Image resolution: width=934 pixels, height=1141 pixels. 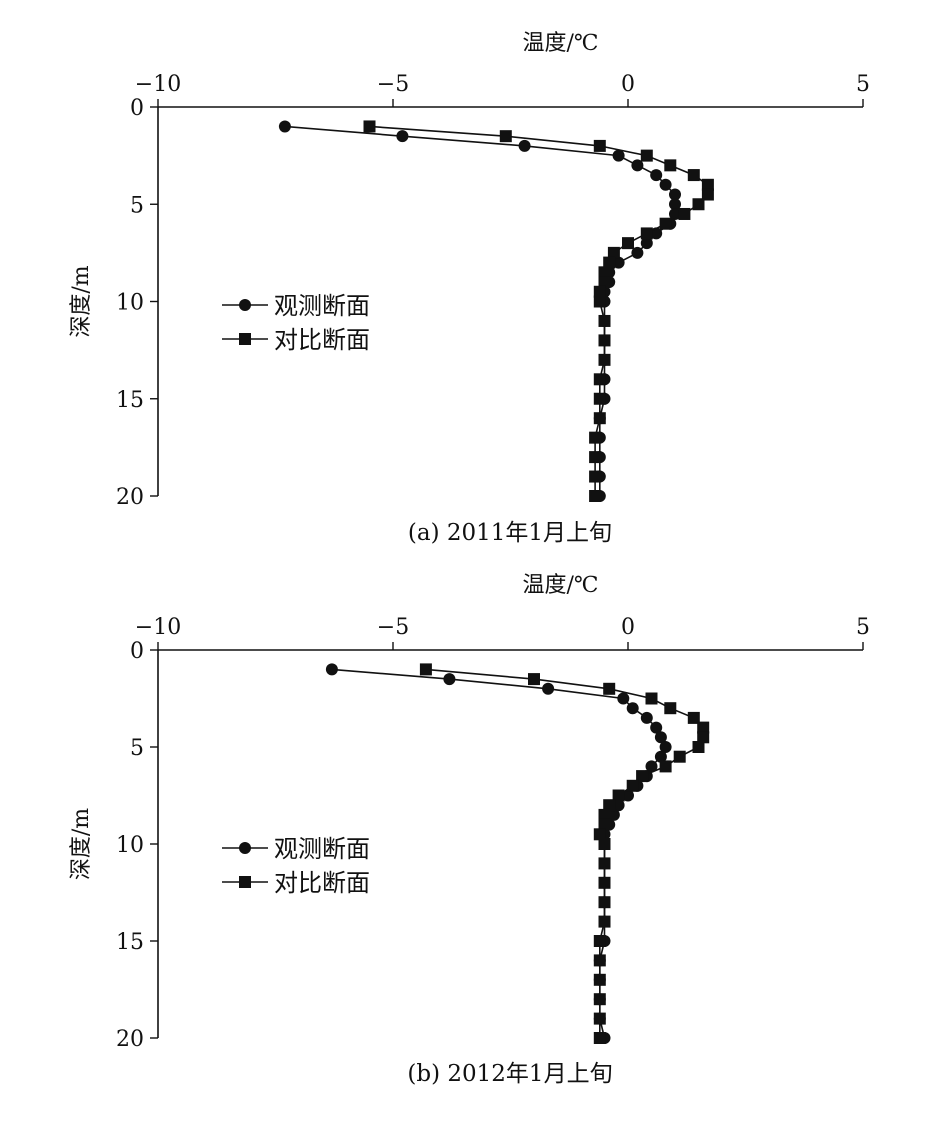 What do you see at coordinates (137, 108) in the screenshot?
I see `y-tick-label: 0` at bounding box center [137, 108].